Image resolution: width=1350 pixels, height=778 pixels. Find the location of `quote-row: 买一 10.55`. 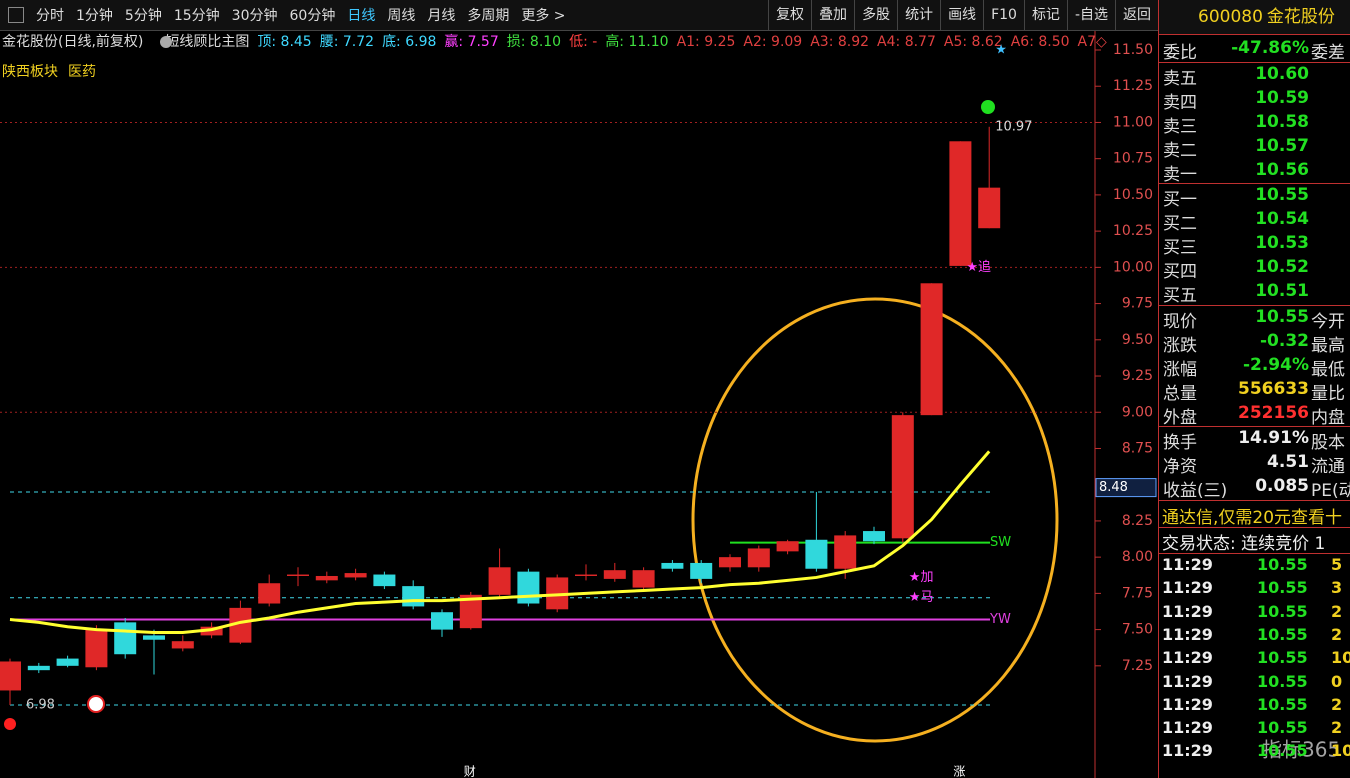

quote-row: 买一 10.55 is located at coordinates (1256, 197).